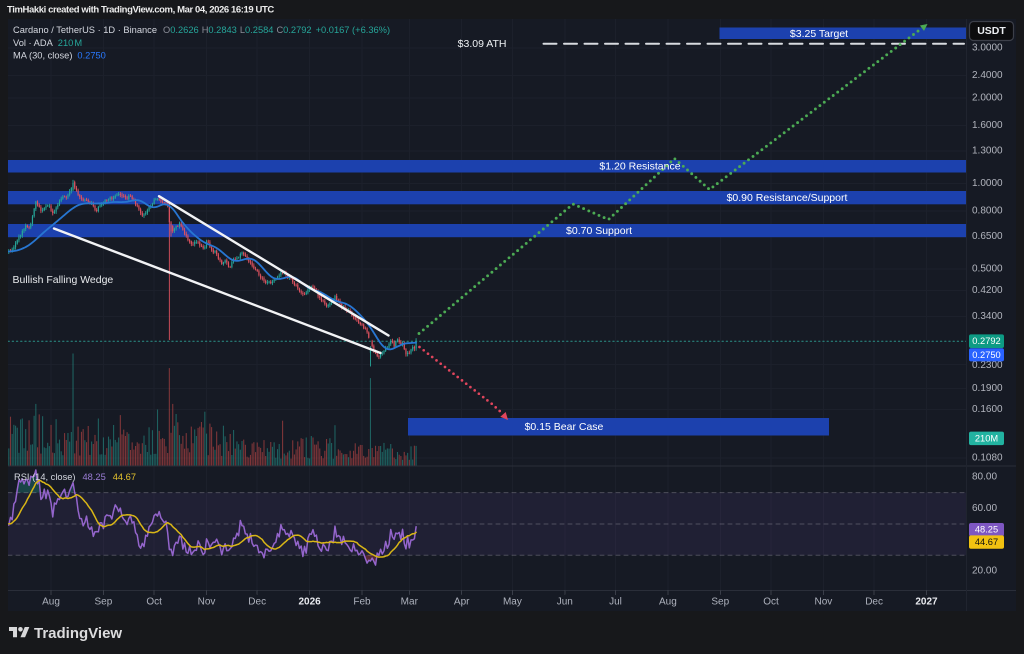 The height and width of the screenshot is (654, 1024). Describe the element at coordinates (986, 438) in the screenshot. I see `svg-text: 210M` at that location.